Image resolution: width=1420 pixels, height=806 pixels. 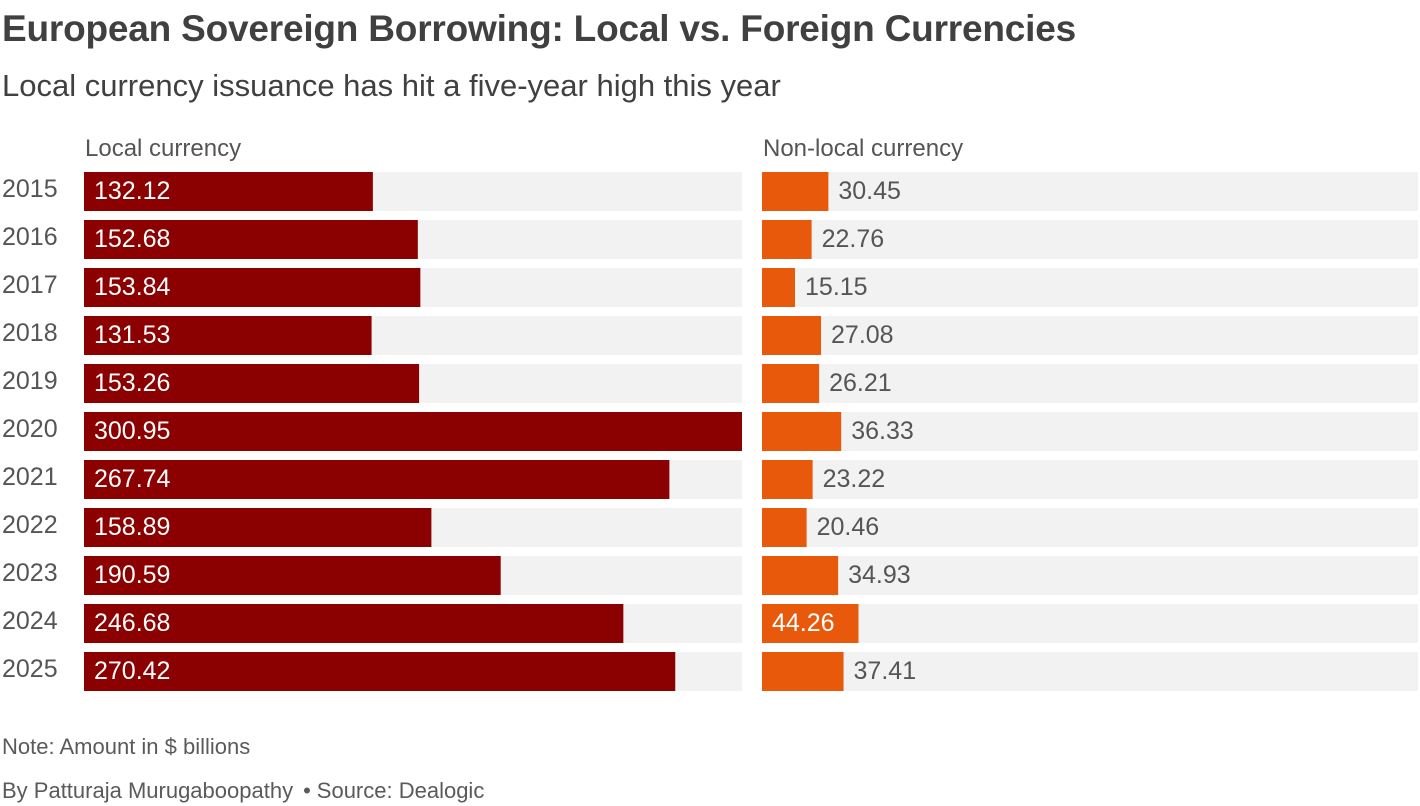 I want to click on value-label-local: 132.12, so click(x=132, y=191).